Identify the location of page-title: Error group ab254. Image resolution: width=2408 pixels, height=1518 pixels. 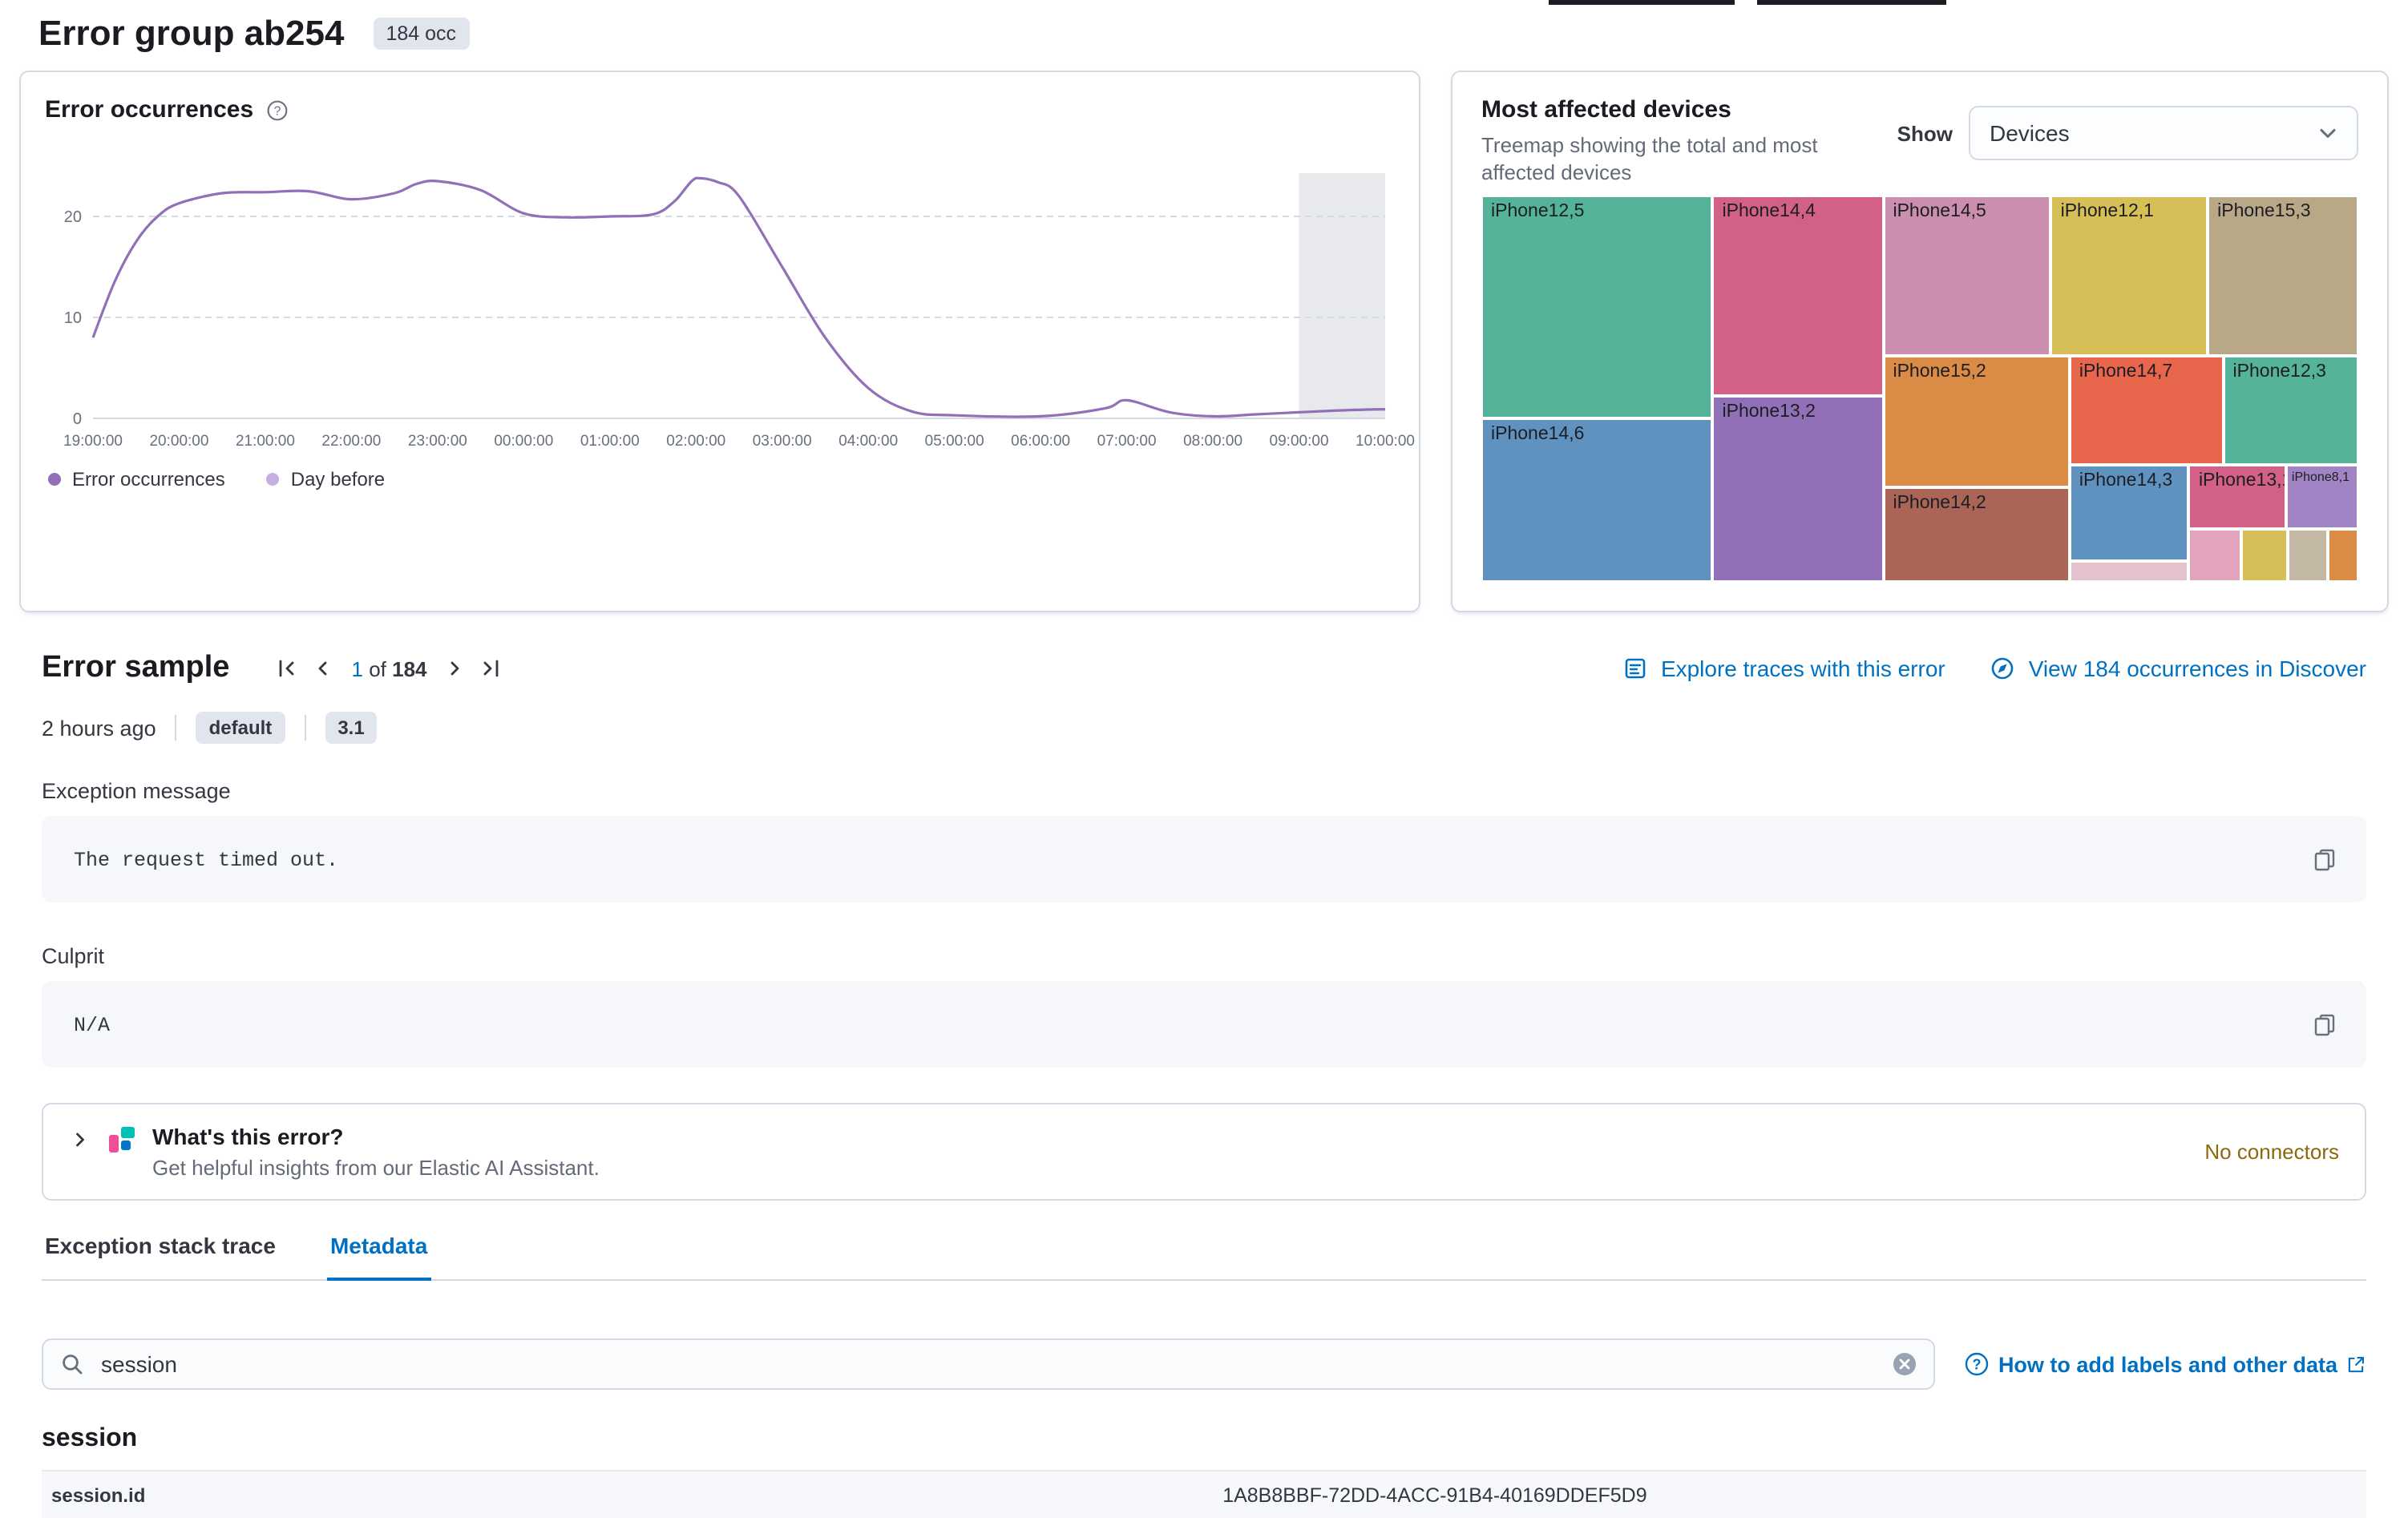
(191, 33).